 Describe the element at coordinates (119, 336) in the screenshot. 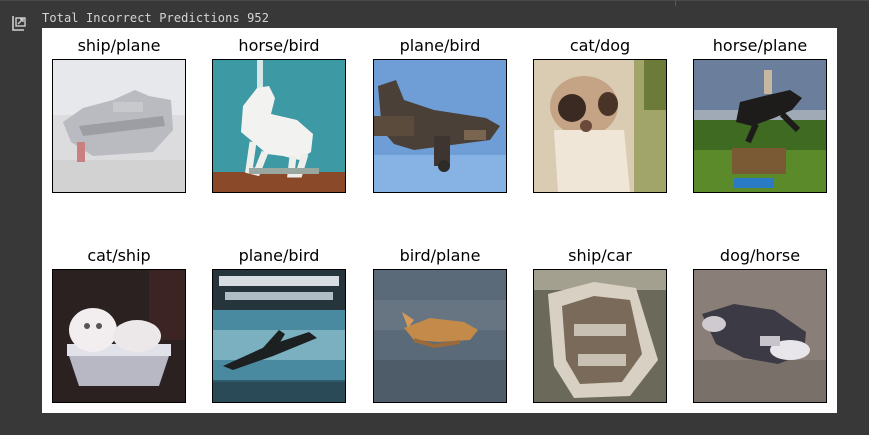

I see `cat-in-tub-image` at that location.